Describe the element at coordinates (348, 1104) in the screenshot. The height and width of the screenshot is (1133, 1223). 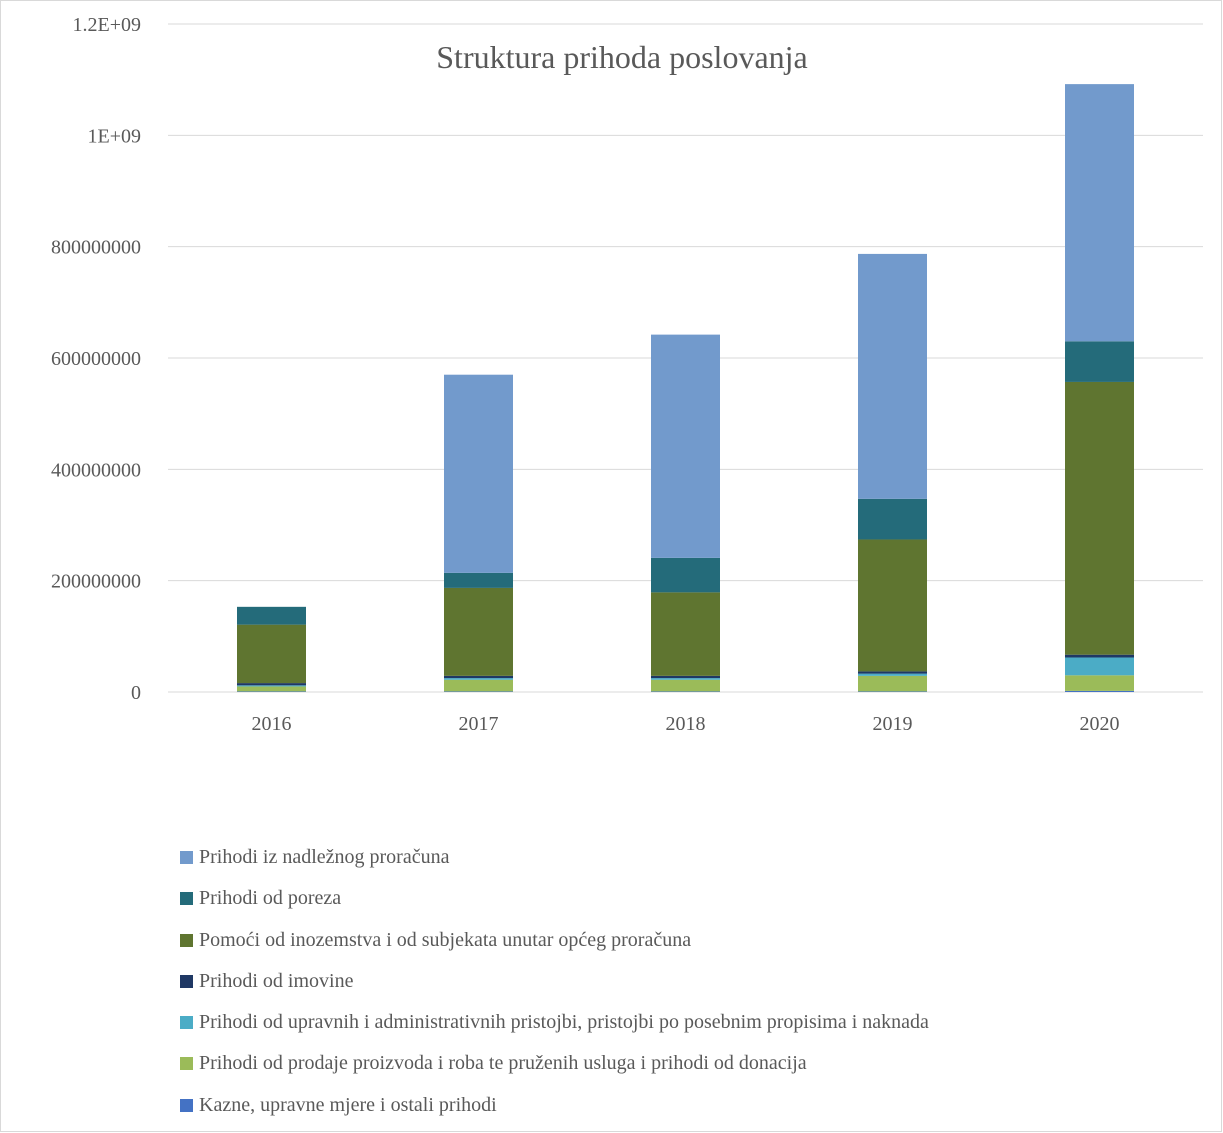
I see `legend-label: Kazne, upravne mjere i ostali prihodi` at that location.